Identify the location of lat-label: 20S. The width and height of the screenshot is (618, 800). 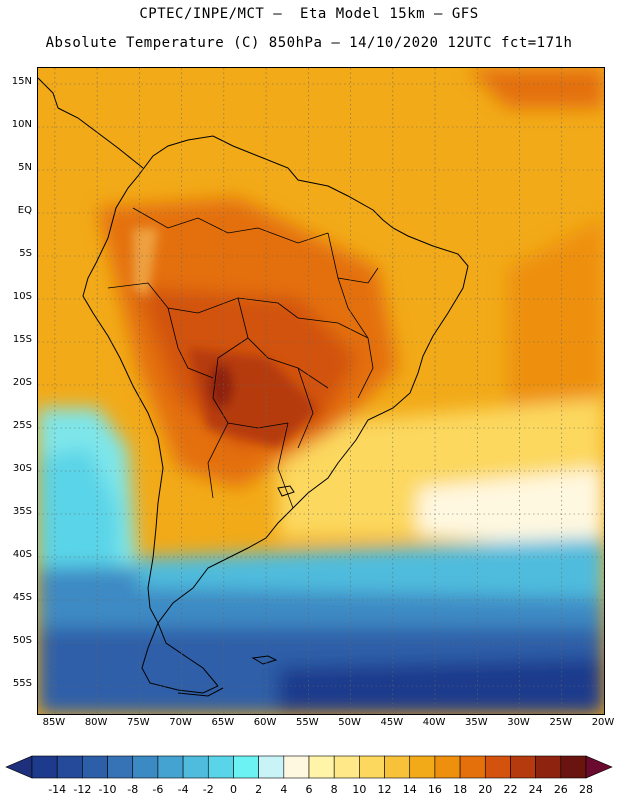
(22, 382).